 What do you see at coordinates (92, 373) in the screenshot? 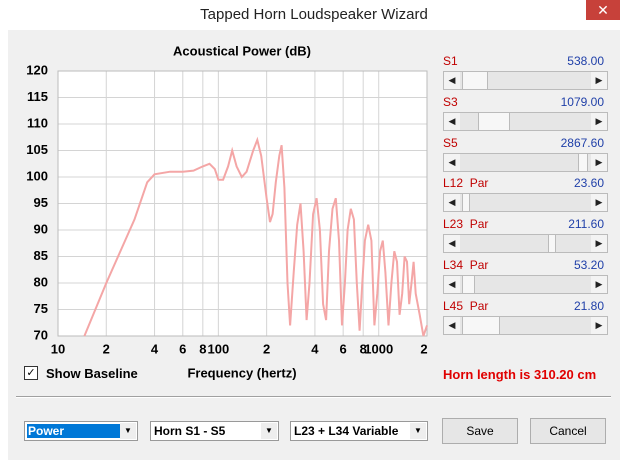
I see `checkbox-label: Show Baseline` at bounding box center [92, 373].